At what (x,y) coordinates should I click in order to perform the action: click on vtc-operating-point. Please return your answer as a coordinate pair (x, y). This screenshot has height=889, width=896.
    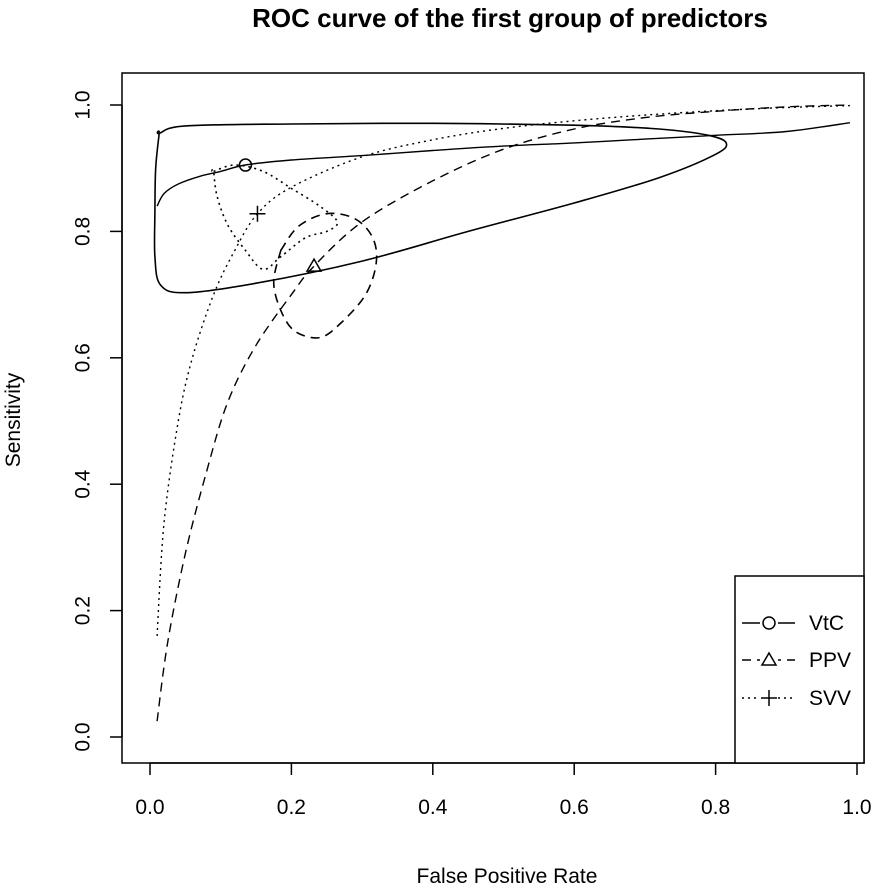
    Looking at the image, I should click on (245, 165).